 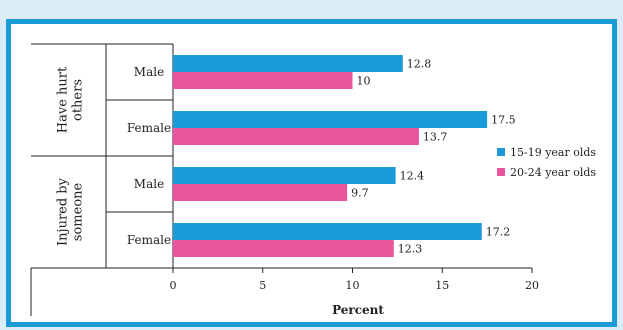 What do you see at coordinates (553, 152) in the screenshot?
I see `legend-label: 15-19 year olds` at bounding box center [553, 152].